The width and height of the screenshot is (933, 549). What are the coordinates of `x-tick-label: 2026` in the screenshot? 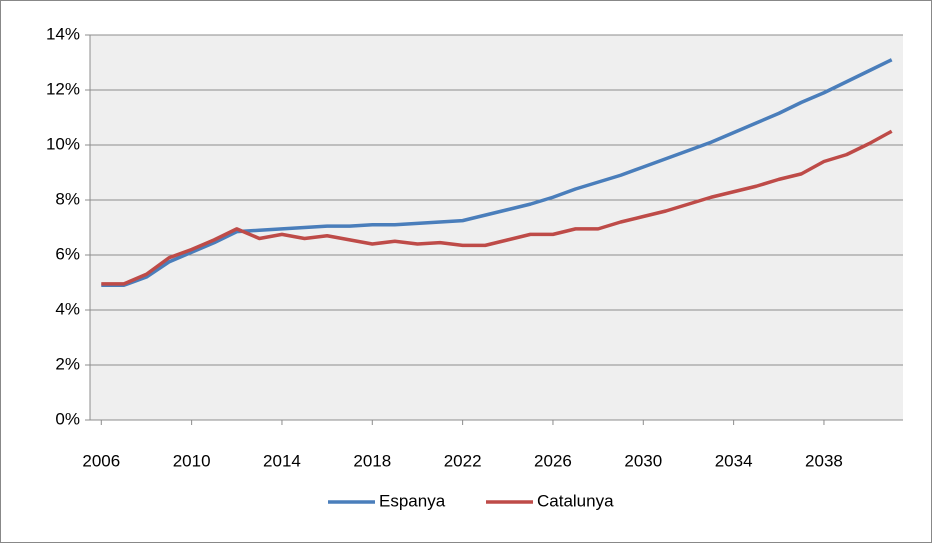 It's located at (553, 460).